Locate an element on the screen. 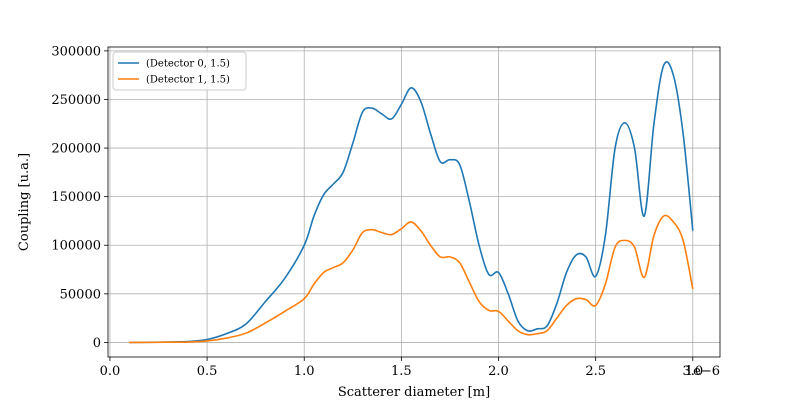 The image size is (800, 400). x-offset-label: 1e−6 is located at coordinates (702, 371).